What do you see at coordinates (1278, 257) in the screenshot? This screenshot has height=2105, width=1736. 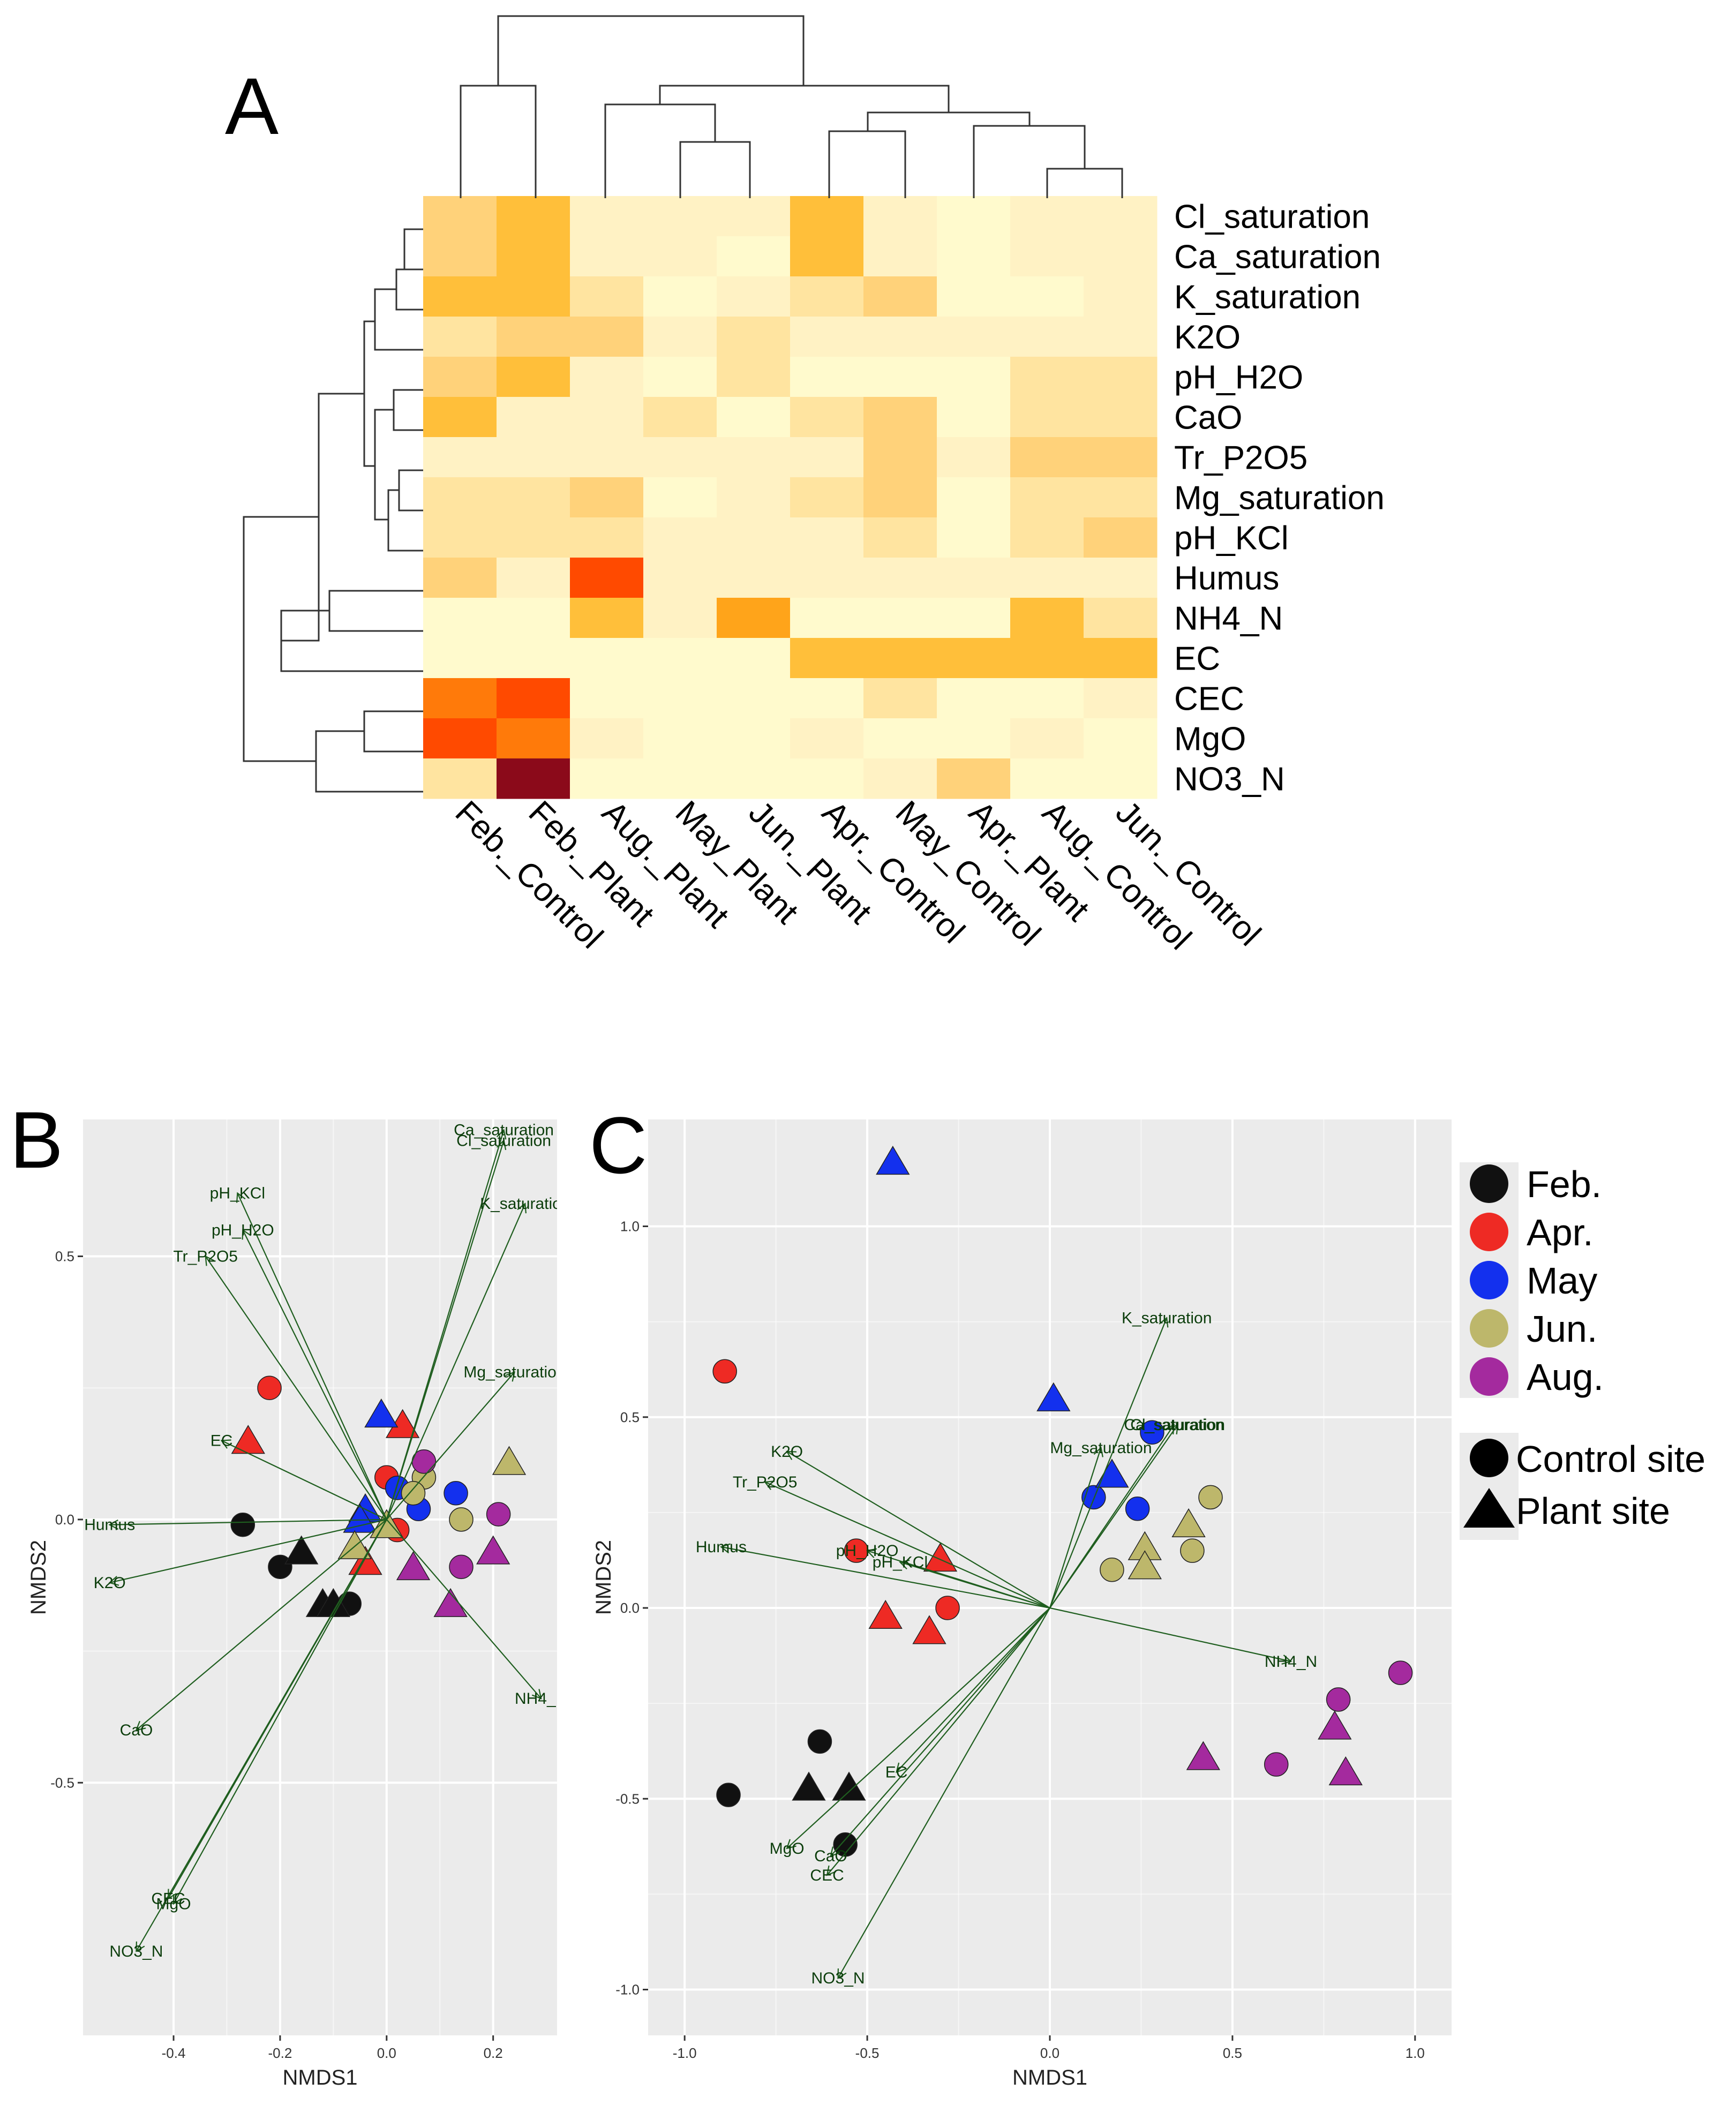 I see `row-label-ca-saturation: Ca_saturation` at bounding box center [1278, 257].